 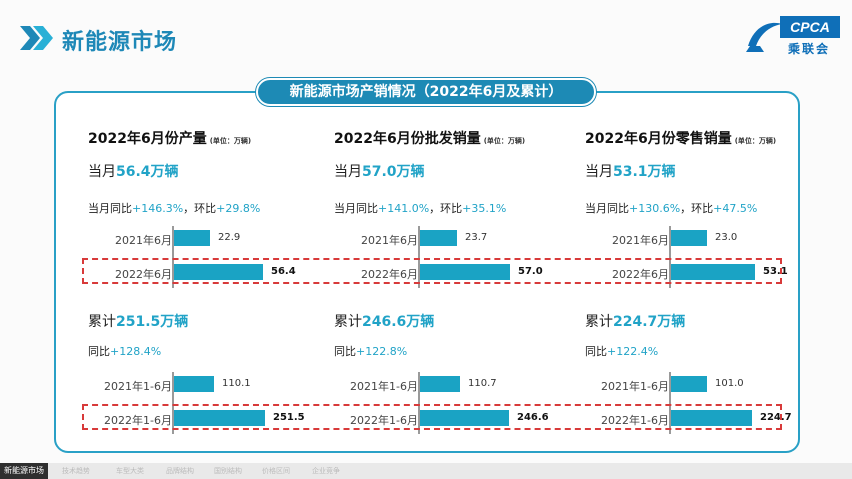 What do you see at coordinates (24, 471) in the screenshot?
I see `nav-item: 新能源市场` at bounding box center [24, 471].